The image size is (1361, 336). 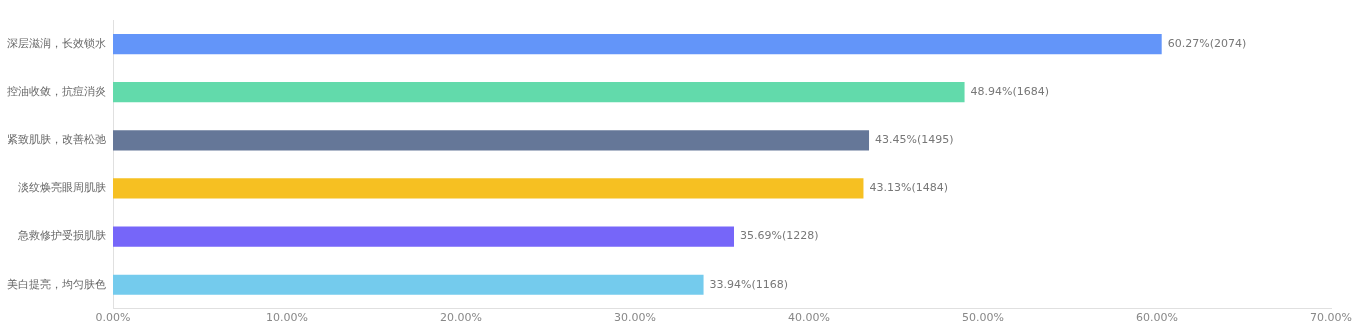 What do you see at coordinates (461, 318) in the screenshot?
I see `x-tick-label: 20.00%` at bounding box center [461, 318].